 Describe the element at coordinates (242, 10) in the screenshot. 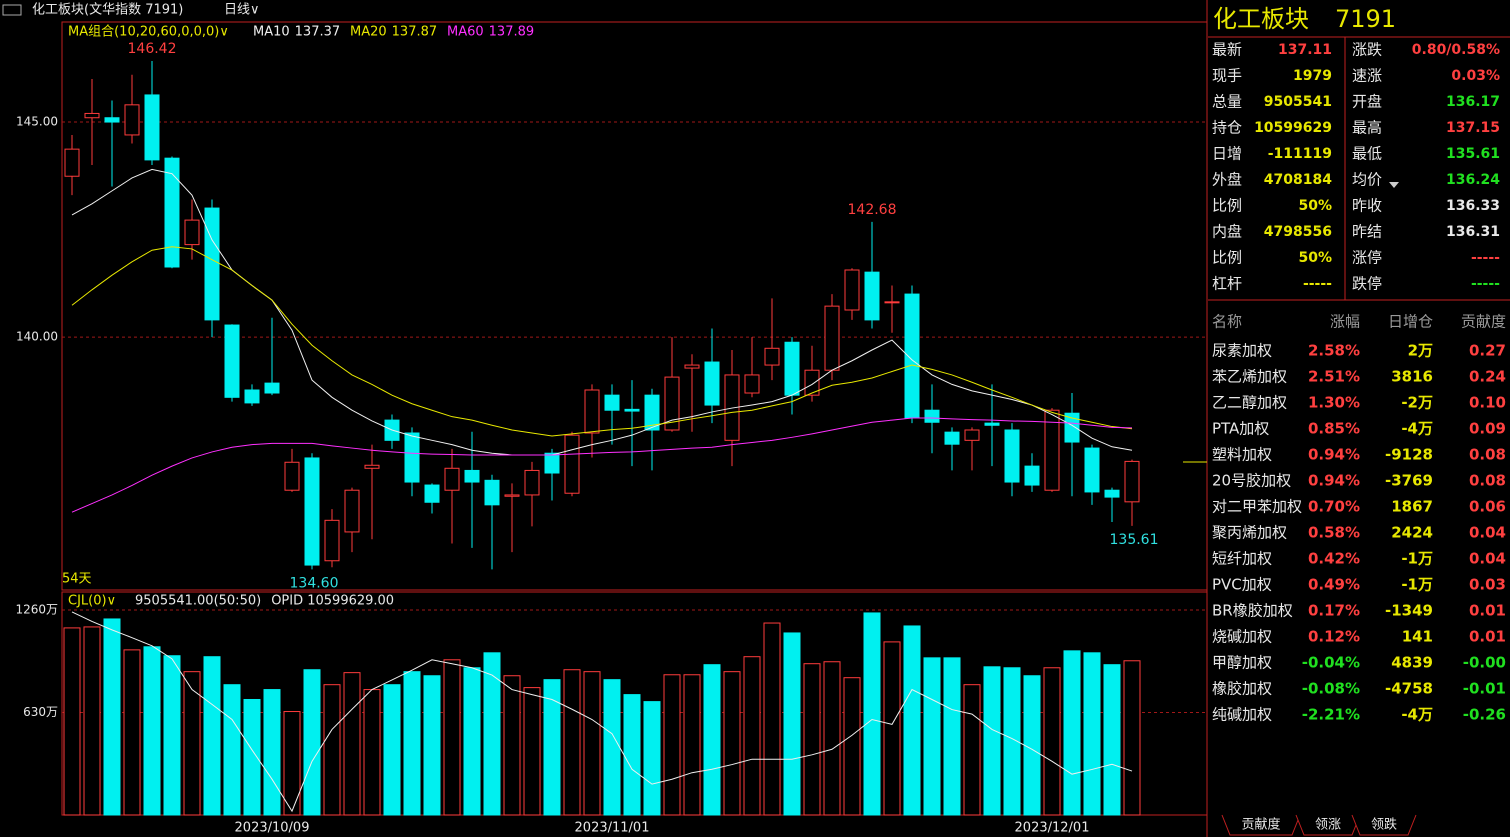

I see `period-selector: 日线∨` at that location.